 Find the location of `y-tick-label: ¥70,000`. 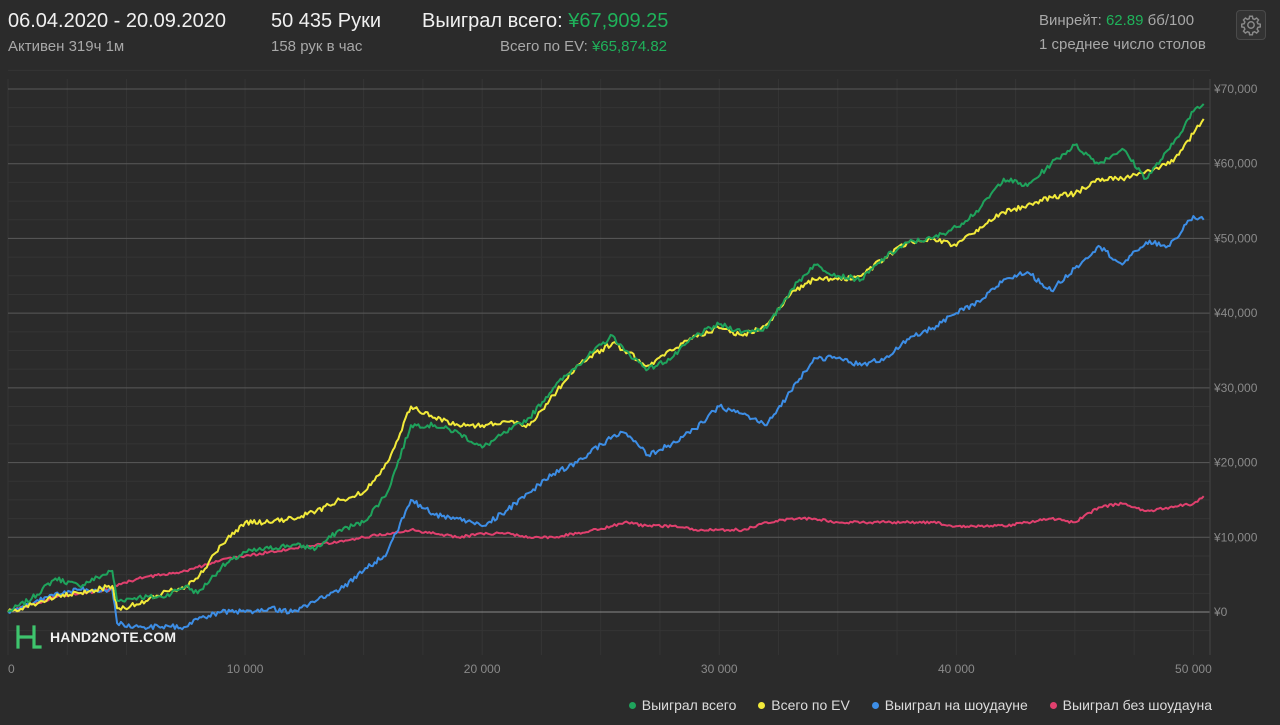

y-tick-label: ¥70,000 is located at coordinates (1235, 89).